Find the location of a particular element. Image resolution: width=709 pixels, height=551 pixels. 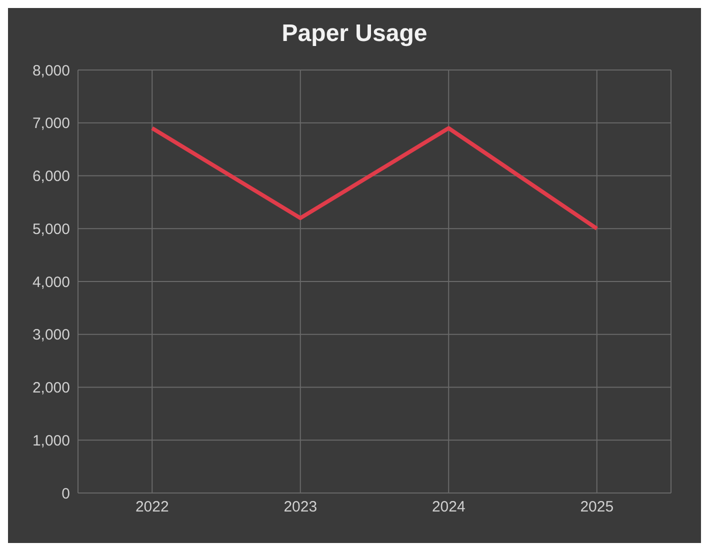

x-tick-label: 2022 is located at coordinates (152, 507).